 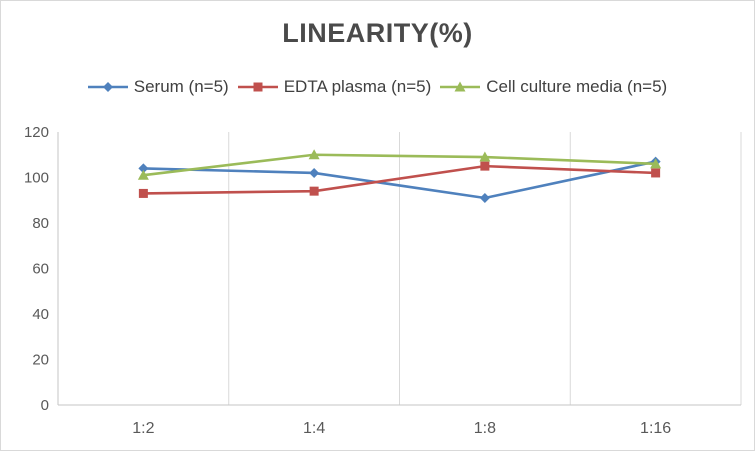 I want to click on legend-item-serum-n-5: Serum (n=5), so click(x=158, y=87).